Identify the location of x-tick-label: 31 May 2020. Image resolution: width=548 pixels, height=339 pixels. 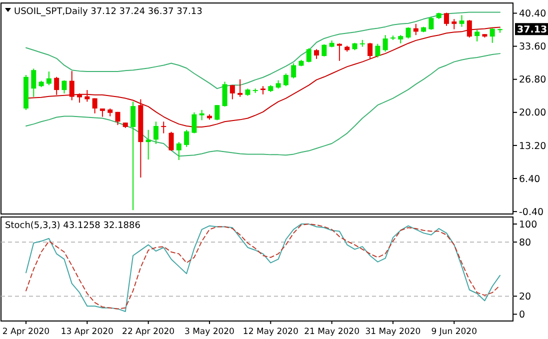
(393, 332).